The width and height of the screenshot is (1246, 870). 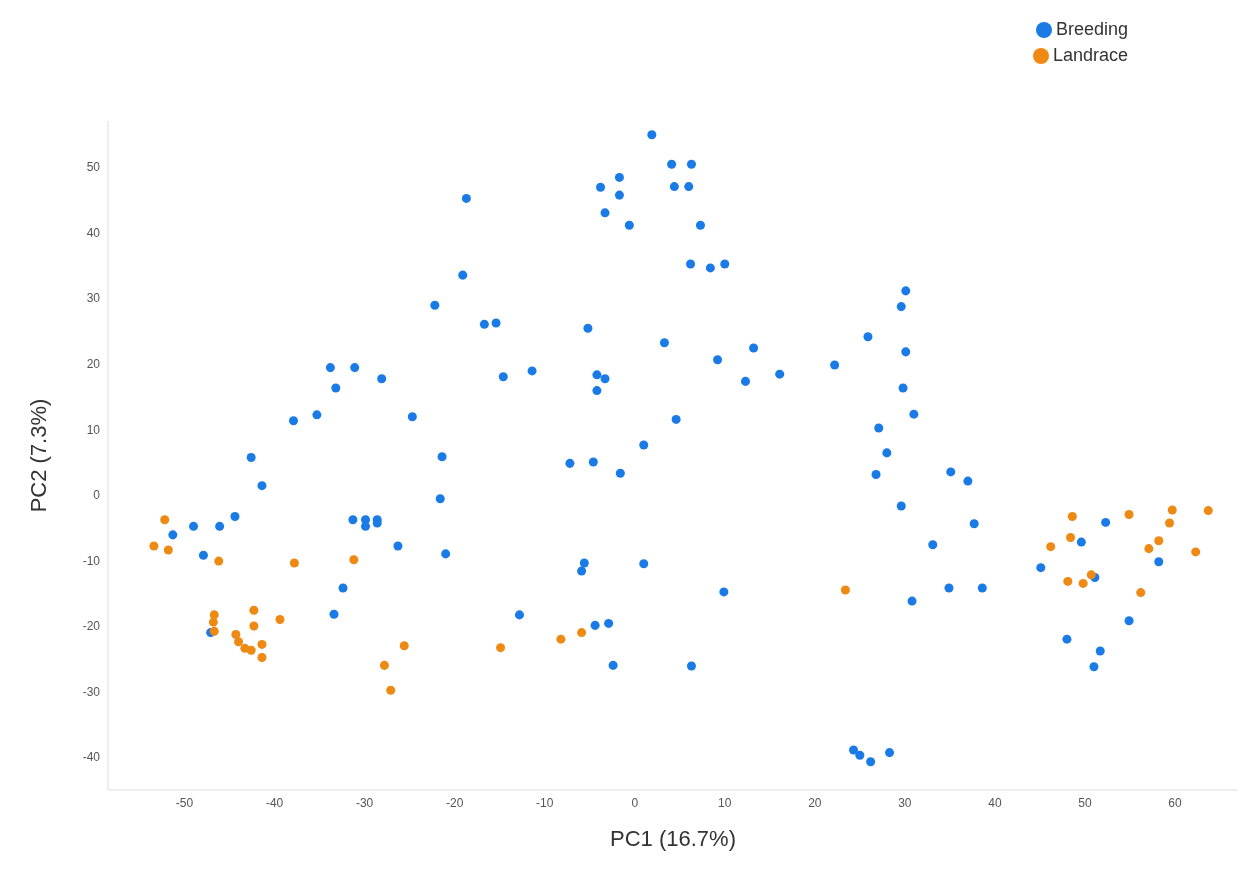 I want to click on x-axis-title: PC1 (16.7%), so click(x=673, y=838).